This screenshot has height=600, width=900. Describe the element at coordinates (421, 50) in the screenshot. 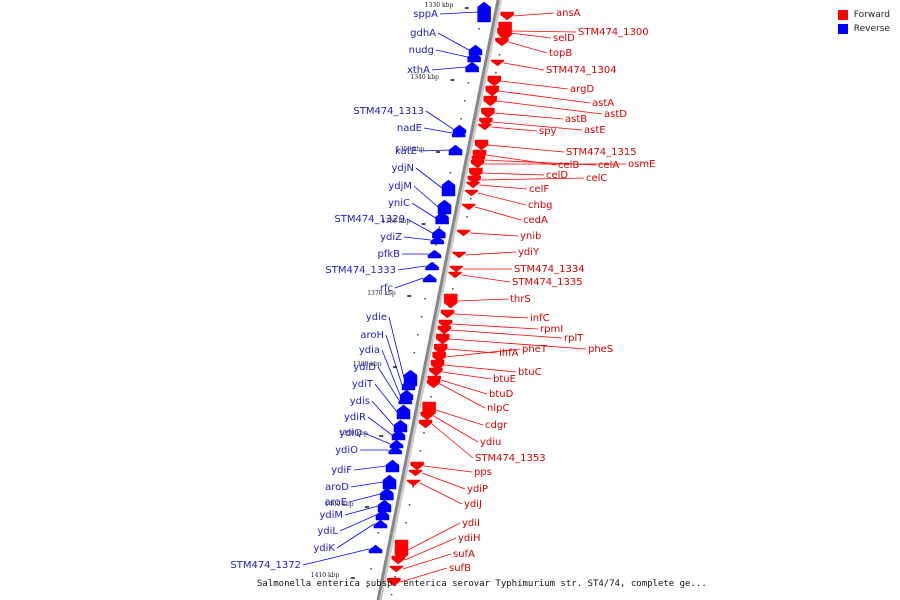

I see `gene-label-nudg: nudg` at that location.